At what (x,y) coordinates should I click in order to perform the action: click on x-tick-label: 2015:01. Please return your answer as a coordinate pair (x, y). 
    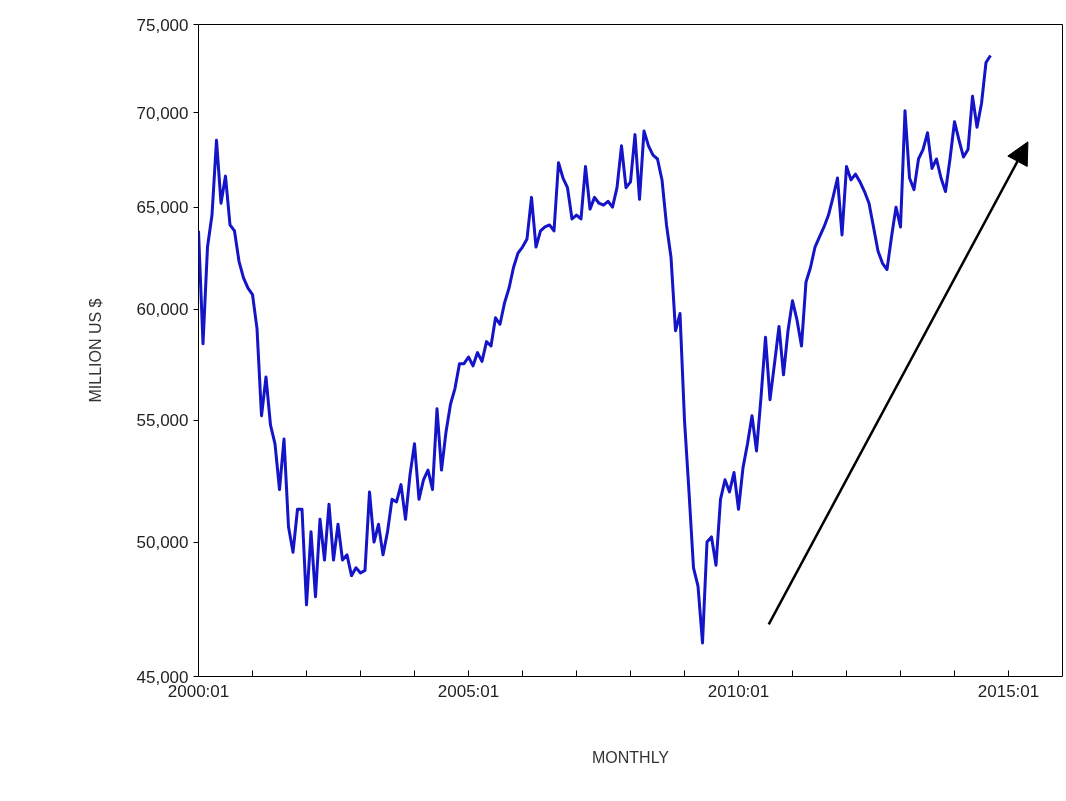
    Looking at the image, I should click on (1008, 691).